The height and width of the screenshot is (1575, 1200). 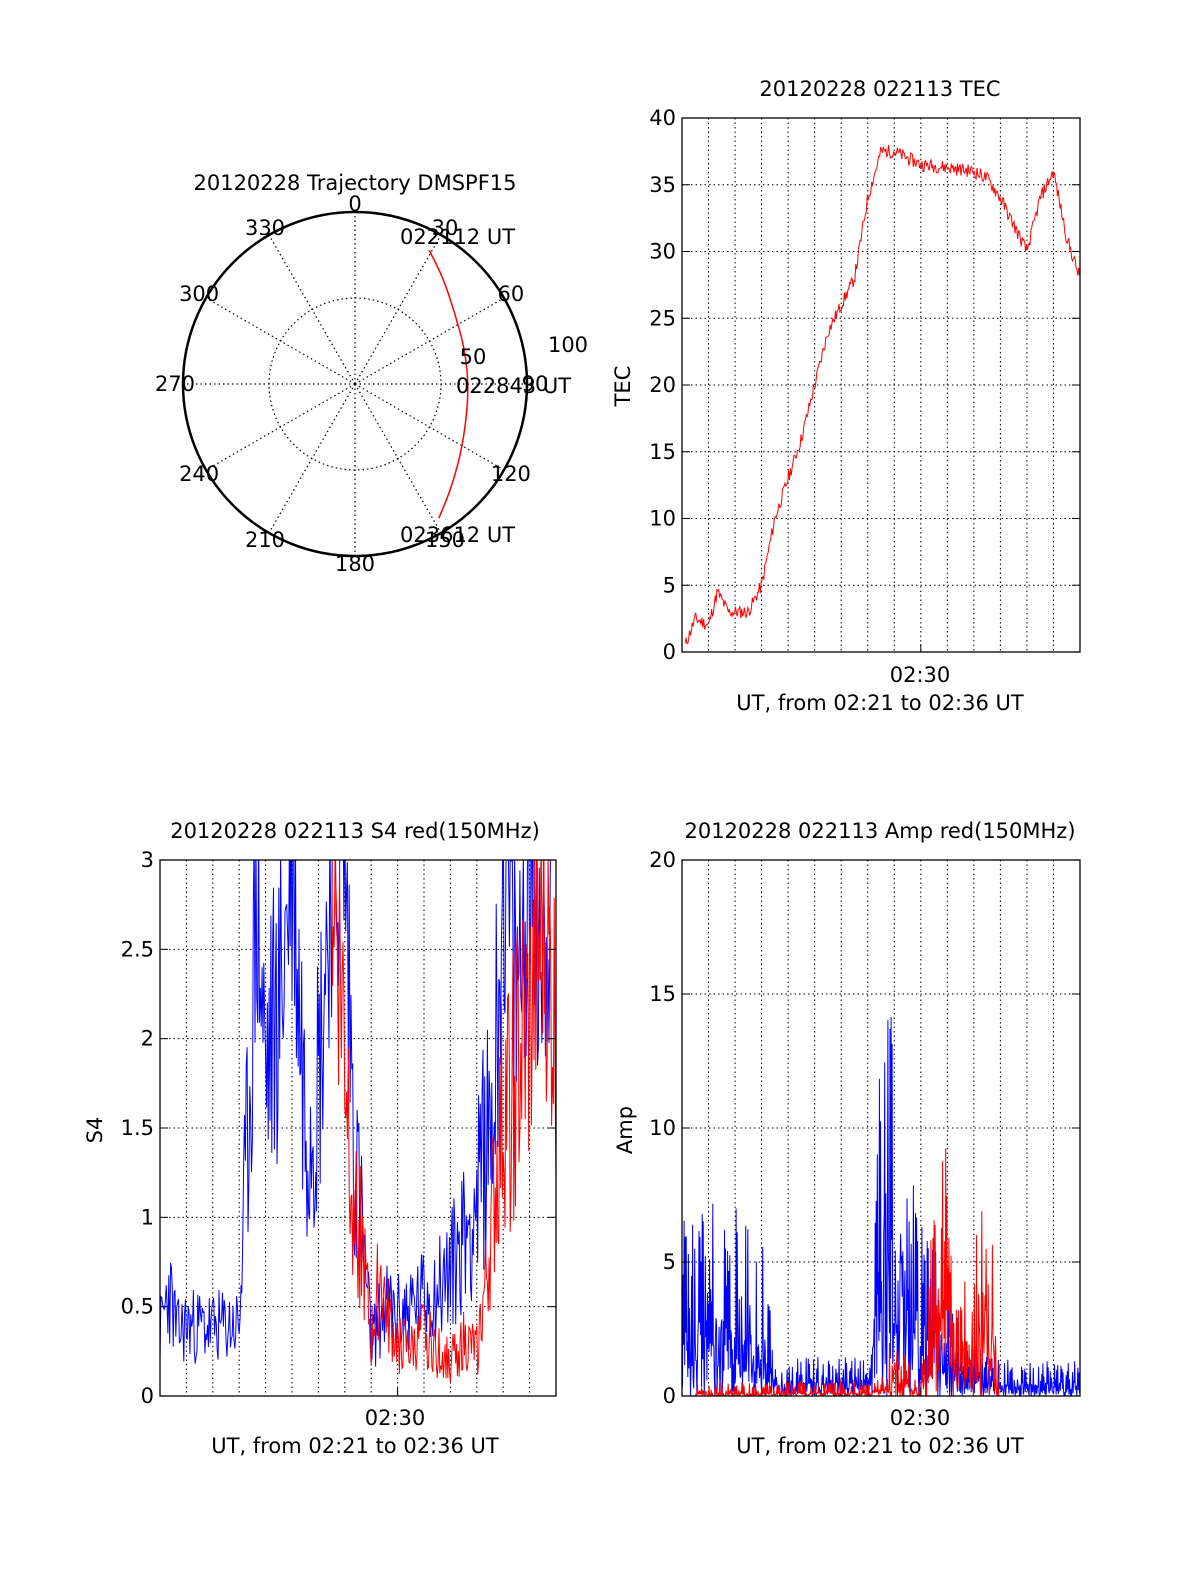 I want to click on tec-ytick-label-1: 5, so click(x=669, y=585).